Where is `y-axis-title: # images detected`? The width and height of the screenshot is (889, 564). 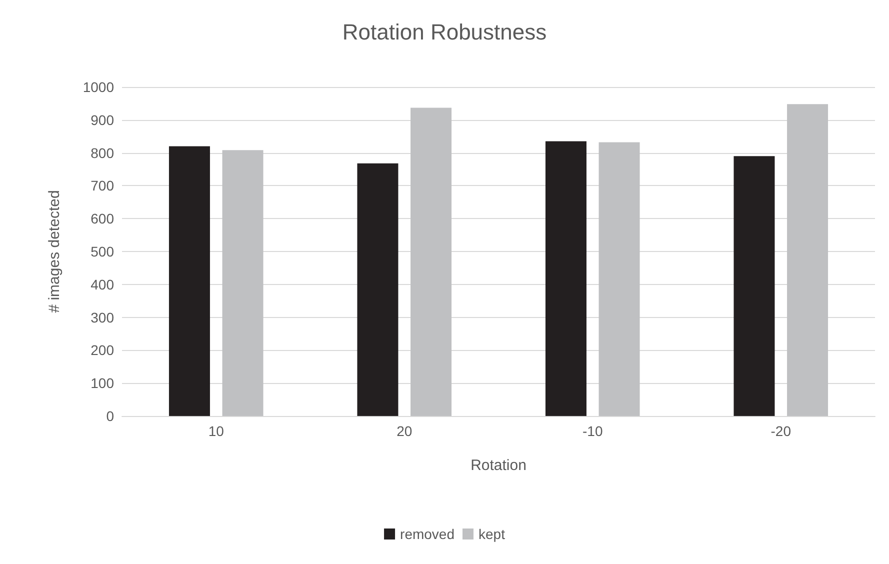
y-axis-title: # images detected is located at coordinates (54, 251).